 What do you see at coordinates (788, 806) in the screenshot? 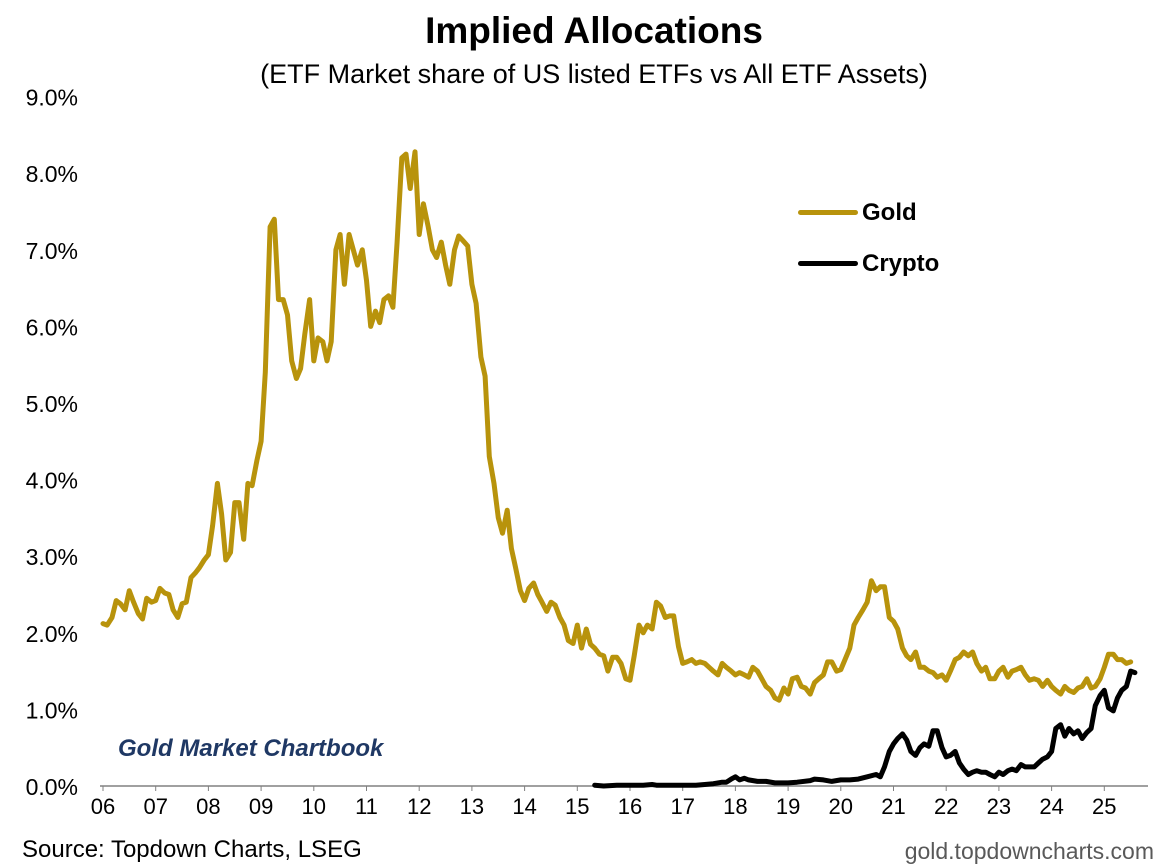
I see `x-tick-label: 19` at bounding box center [788, 806].